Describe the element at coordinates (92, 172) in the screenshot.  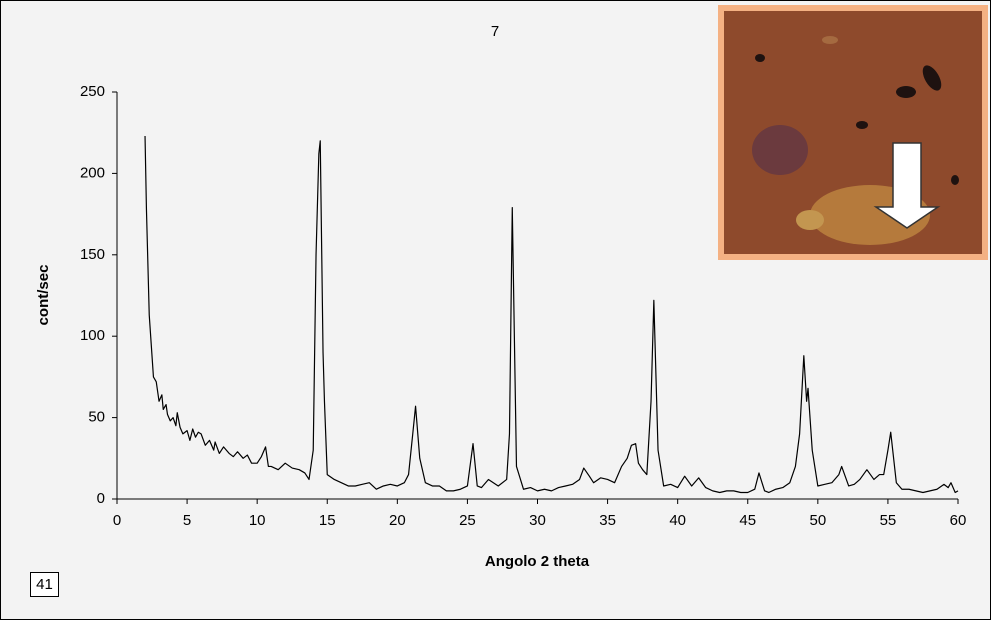
I see `y-tick-label: 200` at that location.